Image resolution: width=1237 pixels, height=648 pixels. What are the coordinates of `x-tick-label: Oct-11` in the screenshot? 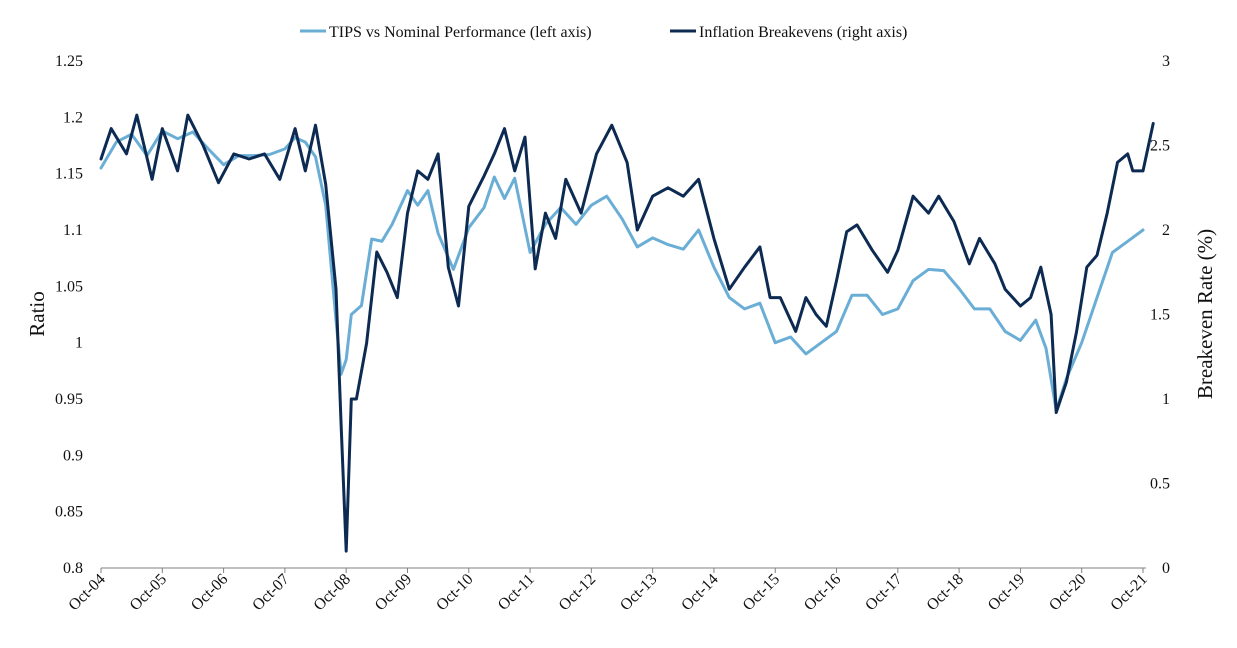 It's located at (516, 592).